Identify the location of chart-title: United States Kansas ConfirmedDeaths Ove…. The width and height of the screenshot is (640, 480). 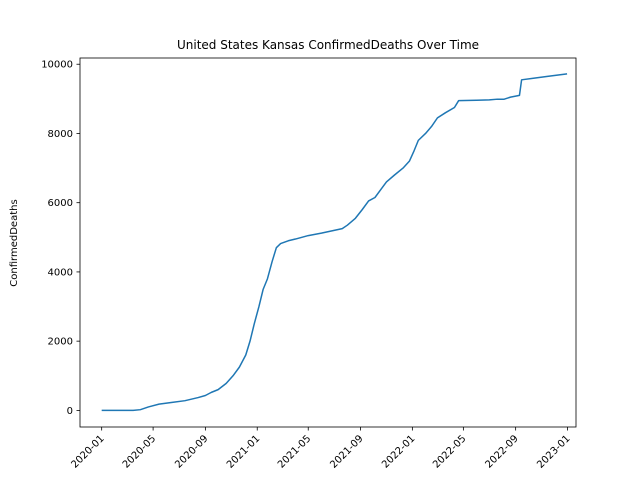
(328, 45).